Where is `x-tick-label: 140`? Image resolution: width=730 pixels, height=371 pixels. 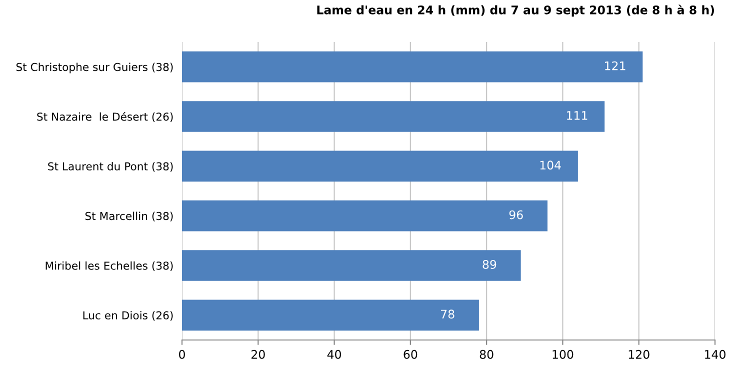
x-tick-label: 140 is located at coordinates (715, 354).